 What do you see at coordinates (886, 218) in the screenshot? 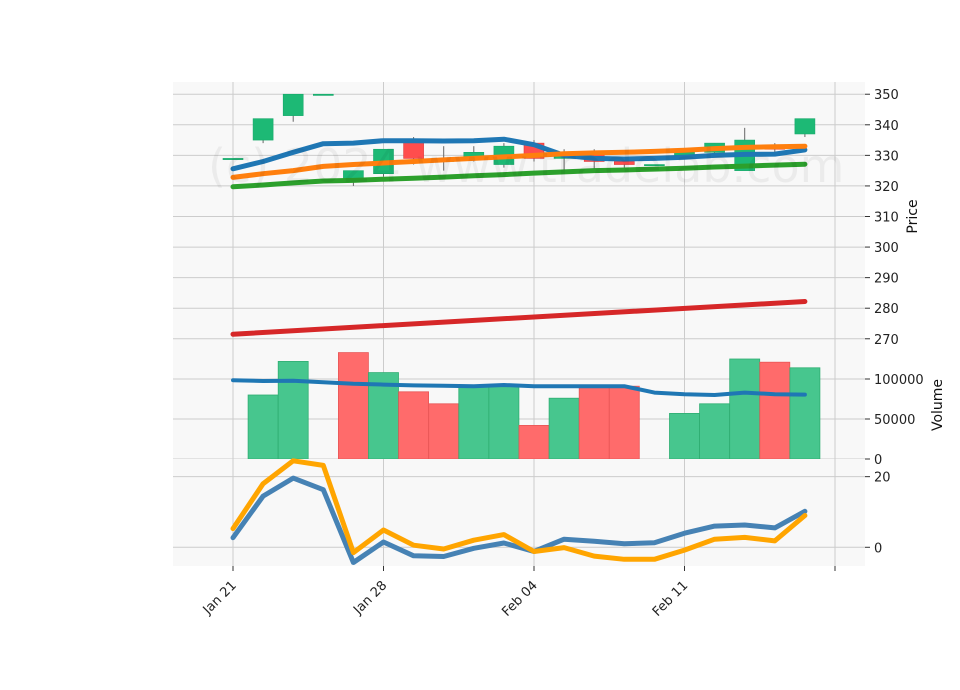
I see `price-ytick-label: 310` at bounding box center [886, 218].